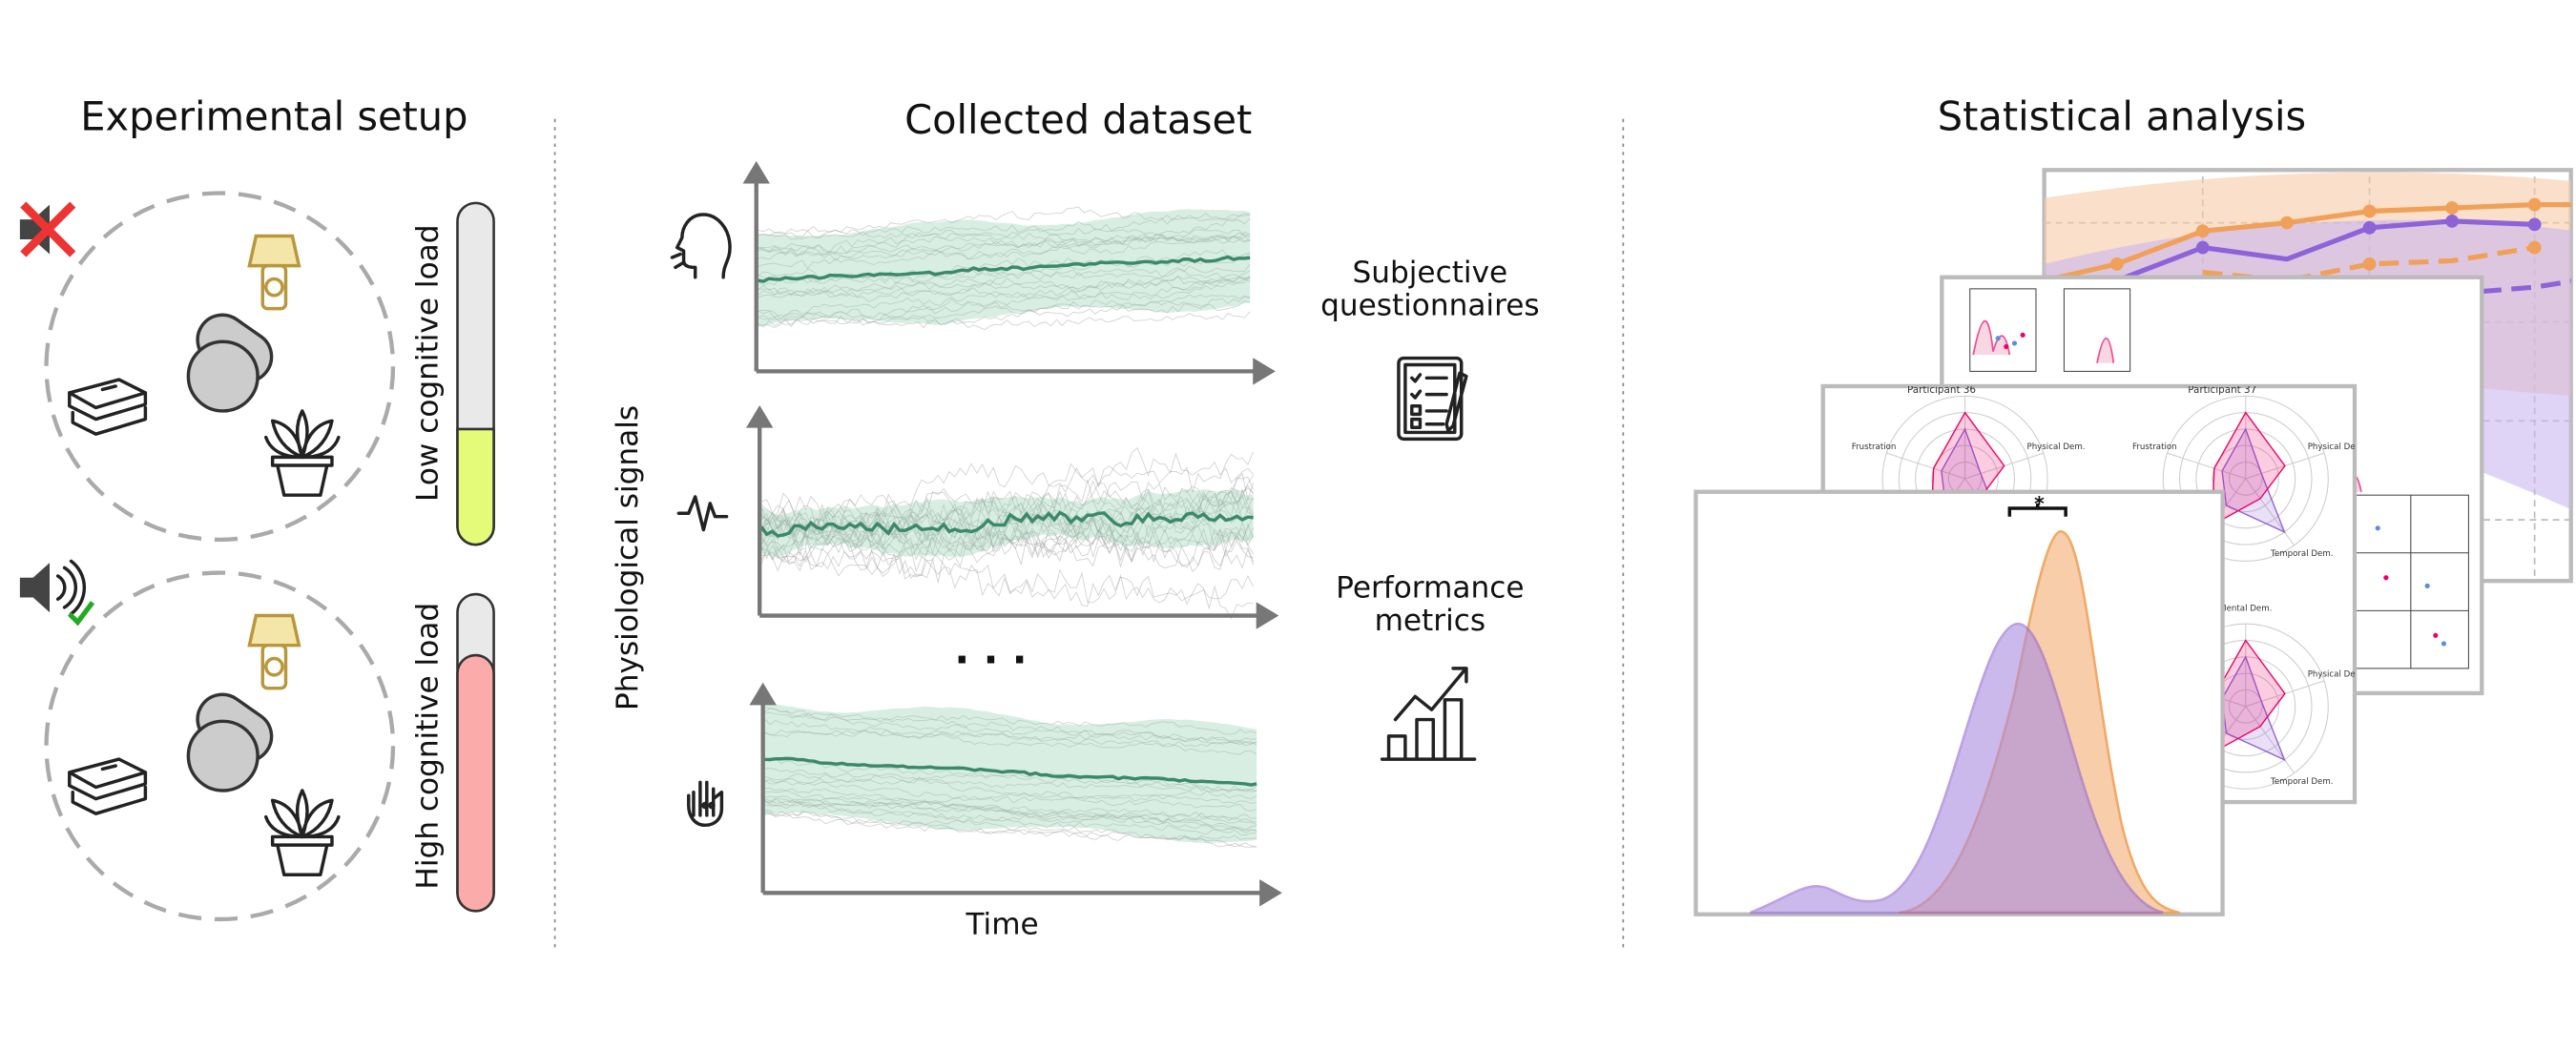  I want to click on section-title: Experimental setup, so click(273, 116).